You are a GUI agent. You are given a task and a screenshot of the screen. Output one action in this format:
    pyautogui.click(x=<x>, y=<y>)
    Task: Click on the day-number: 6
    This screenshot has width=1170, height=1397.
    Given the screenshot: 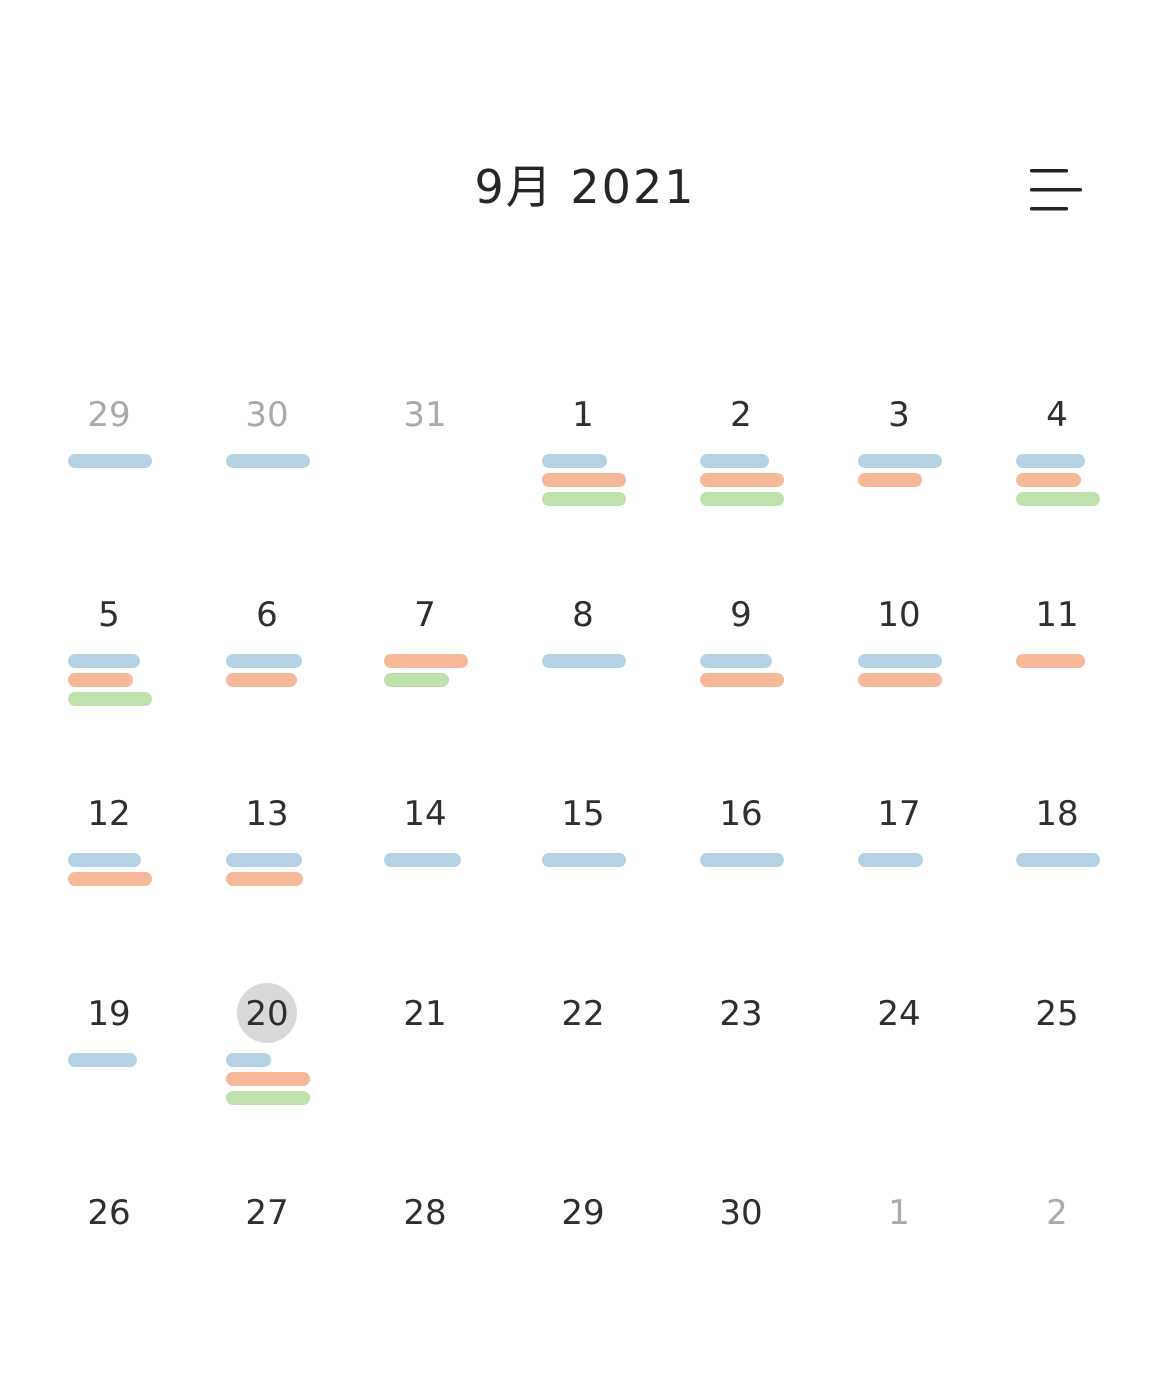 What is the action you would take?
    pyautogui.click(x=267, y=614)
    